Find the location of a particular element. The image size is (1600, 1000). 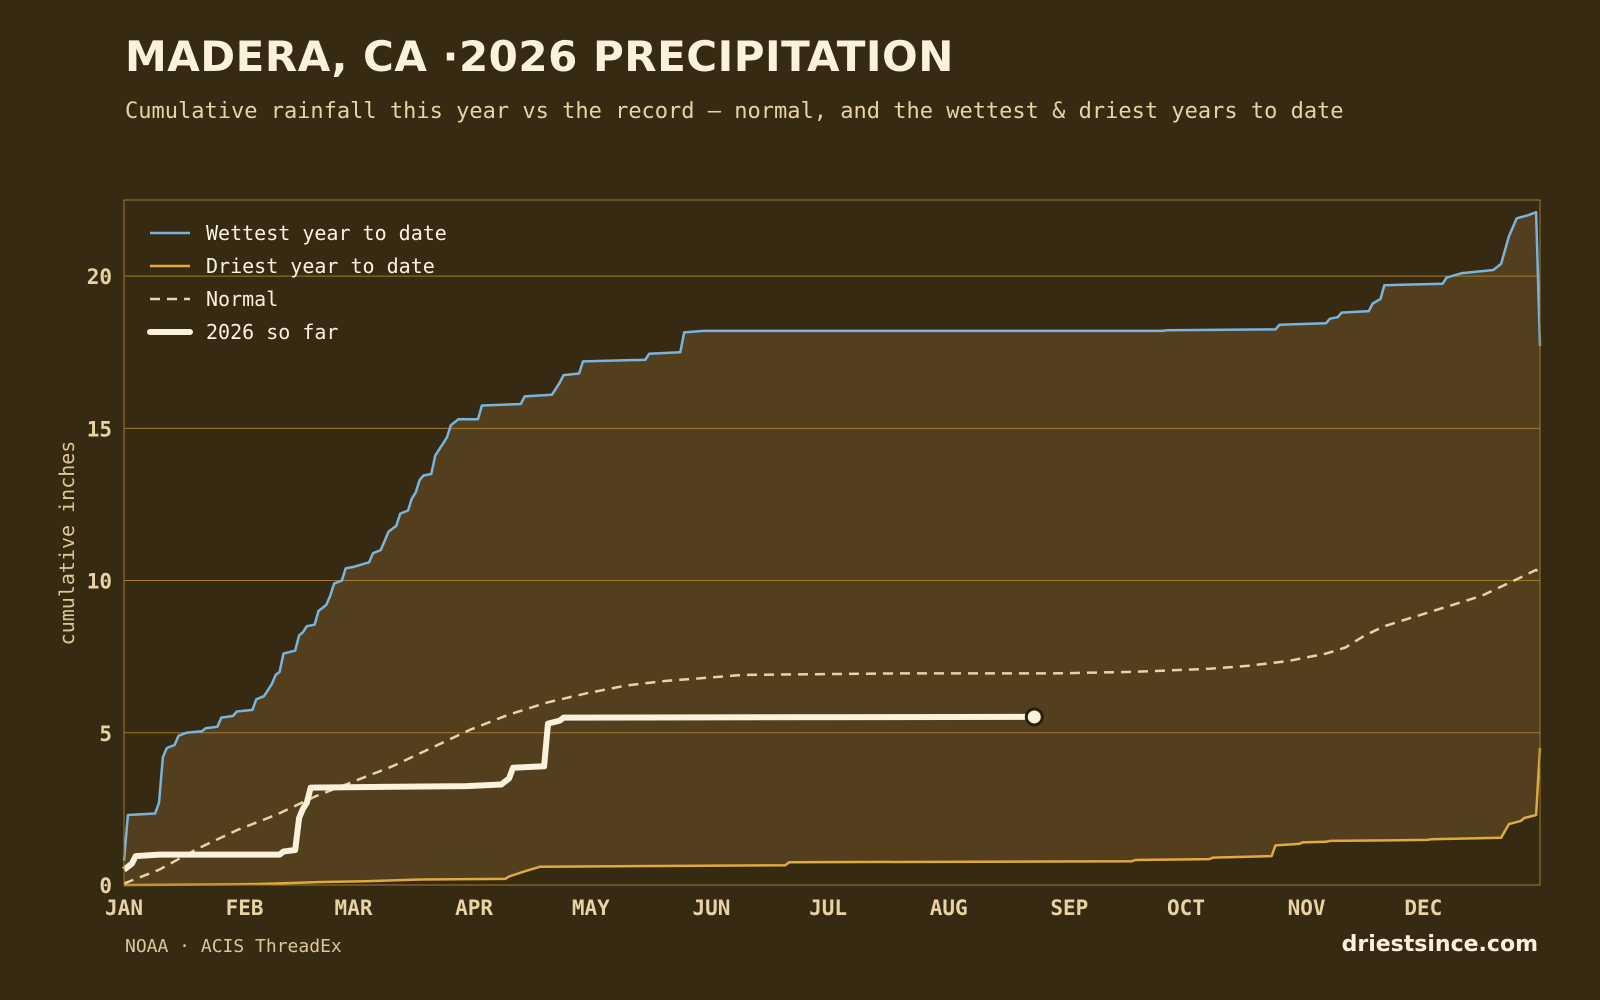

driest-year-line is located at coordinates (832, 817).